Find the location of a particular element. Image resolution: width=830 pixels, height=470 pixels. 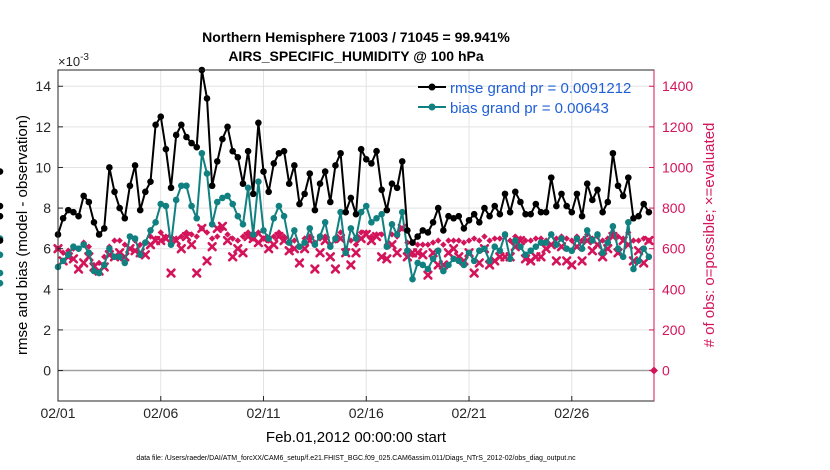

y-tick-label: 6 is located at coordinates (47, 249).